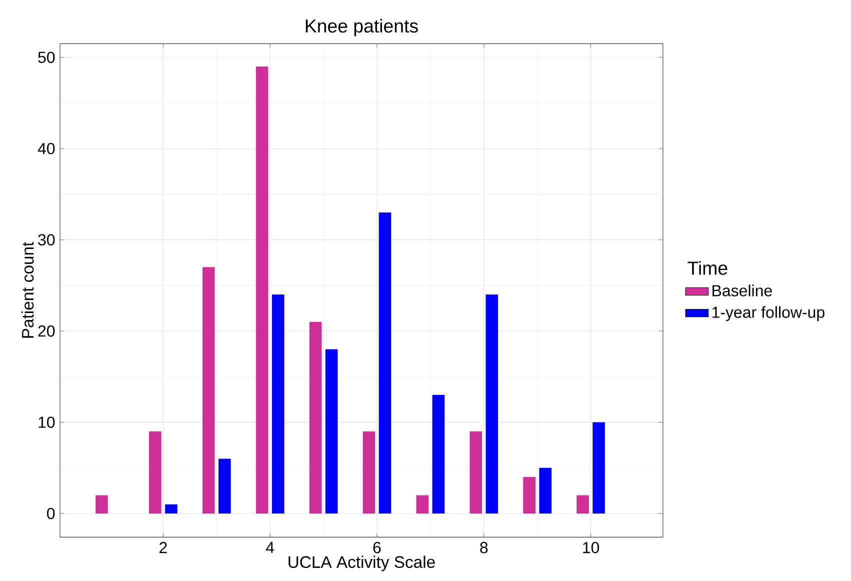 This screenshot has height=581, width=851. What do you see at coordinates (270, 547) in the screenshot?
I see `x-tick-label: 4` at bounding box center [270, 547].